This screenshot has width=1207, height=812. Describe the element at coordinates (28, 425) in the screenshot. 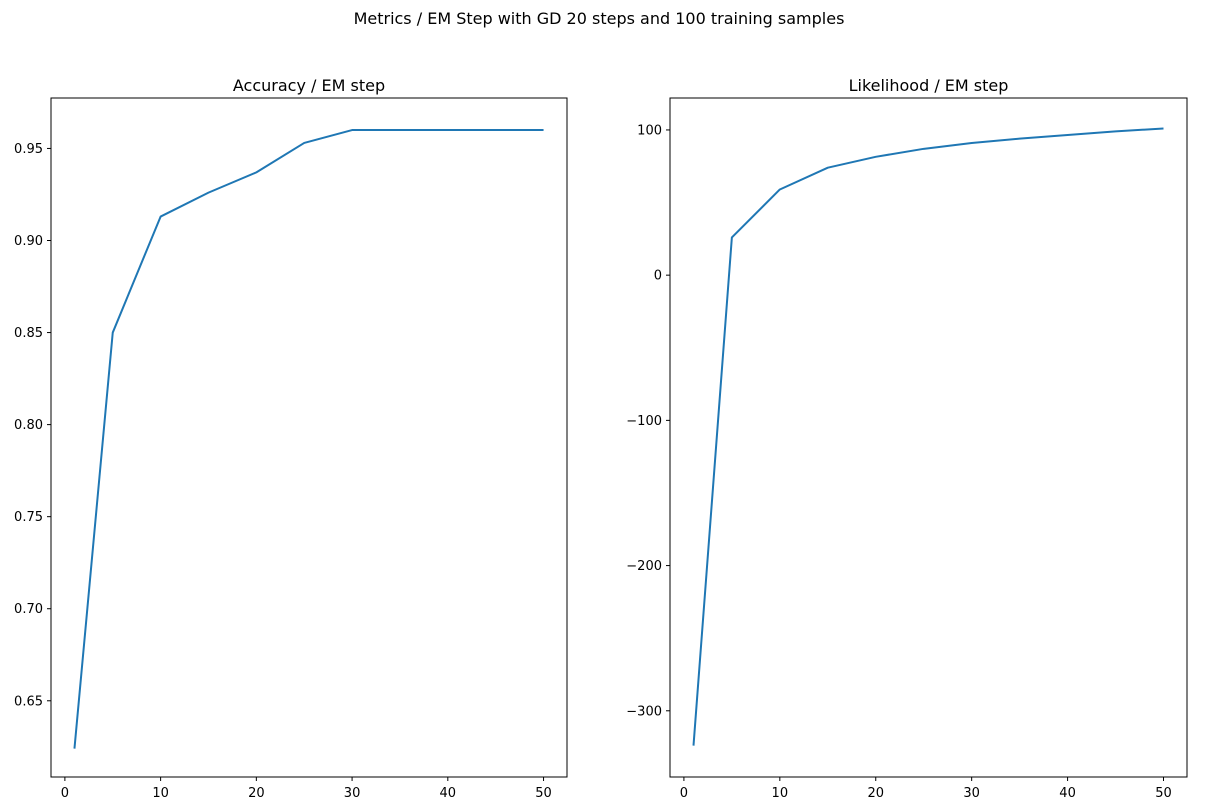

I see `accuracy-y-tick-label: 0.80` at that location.